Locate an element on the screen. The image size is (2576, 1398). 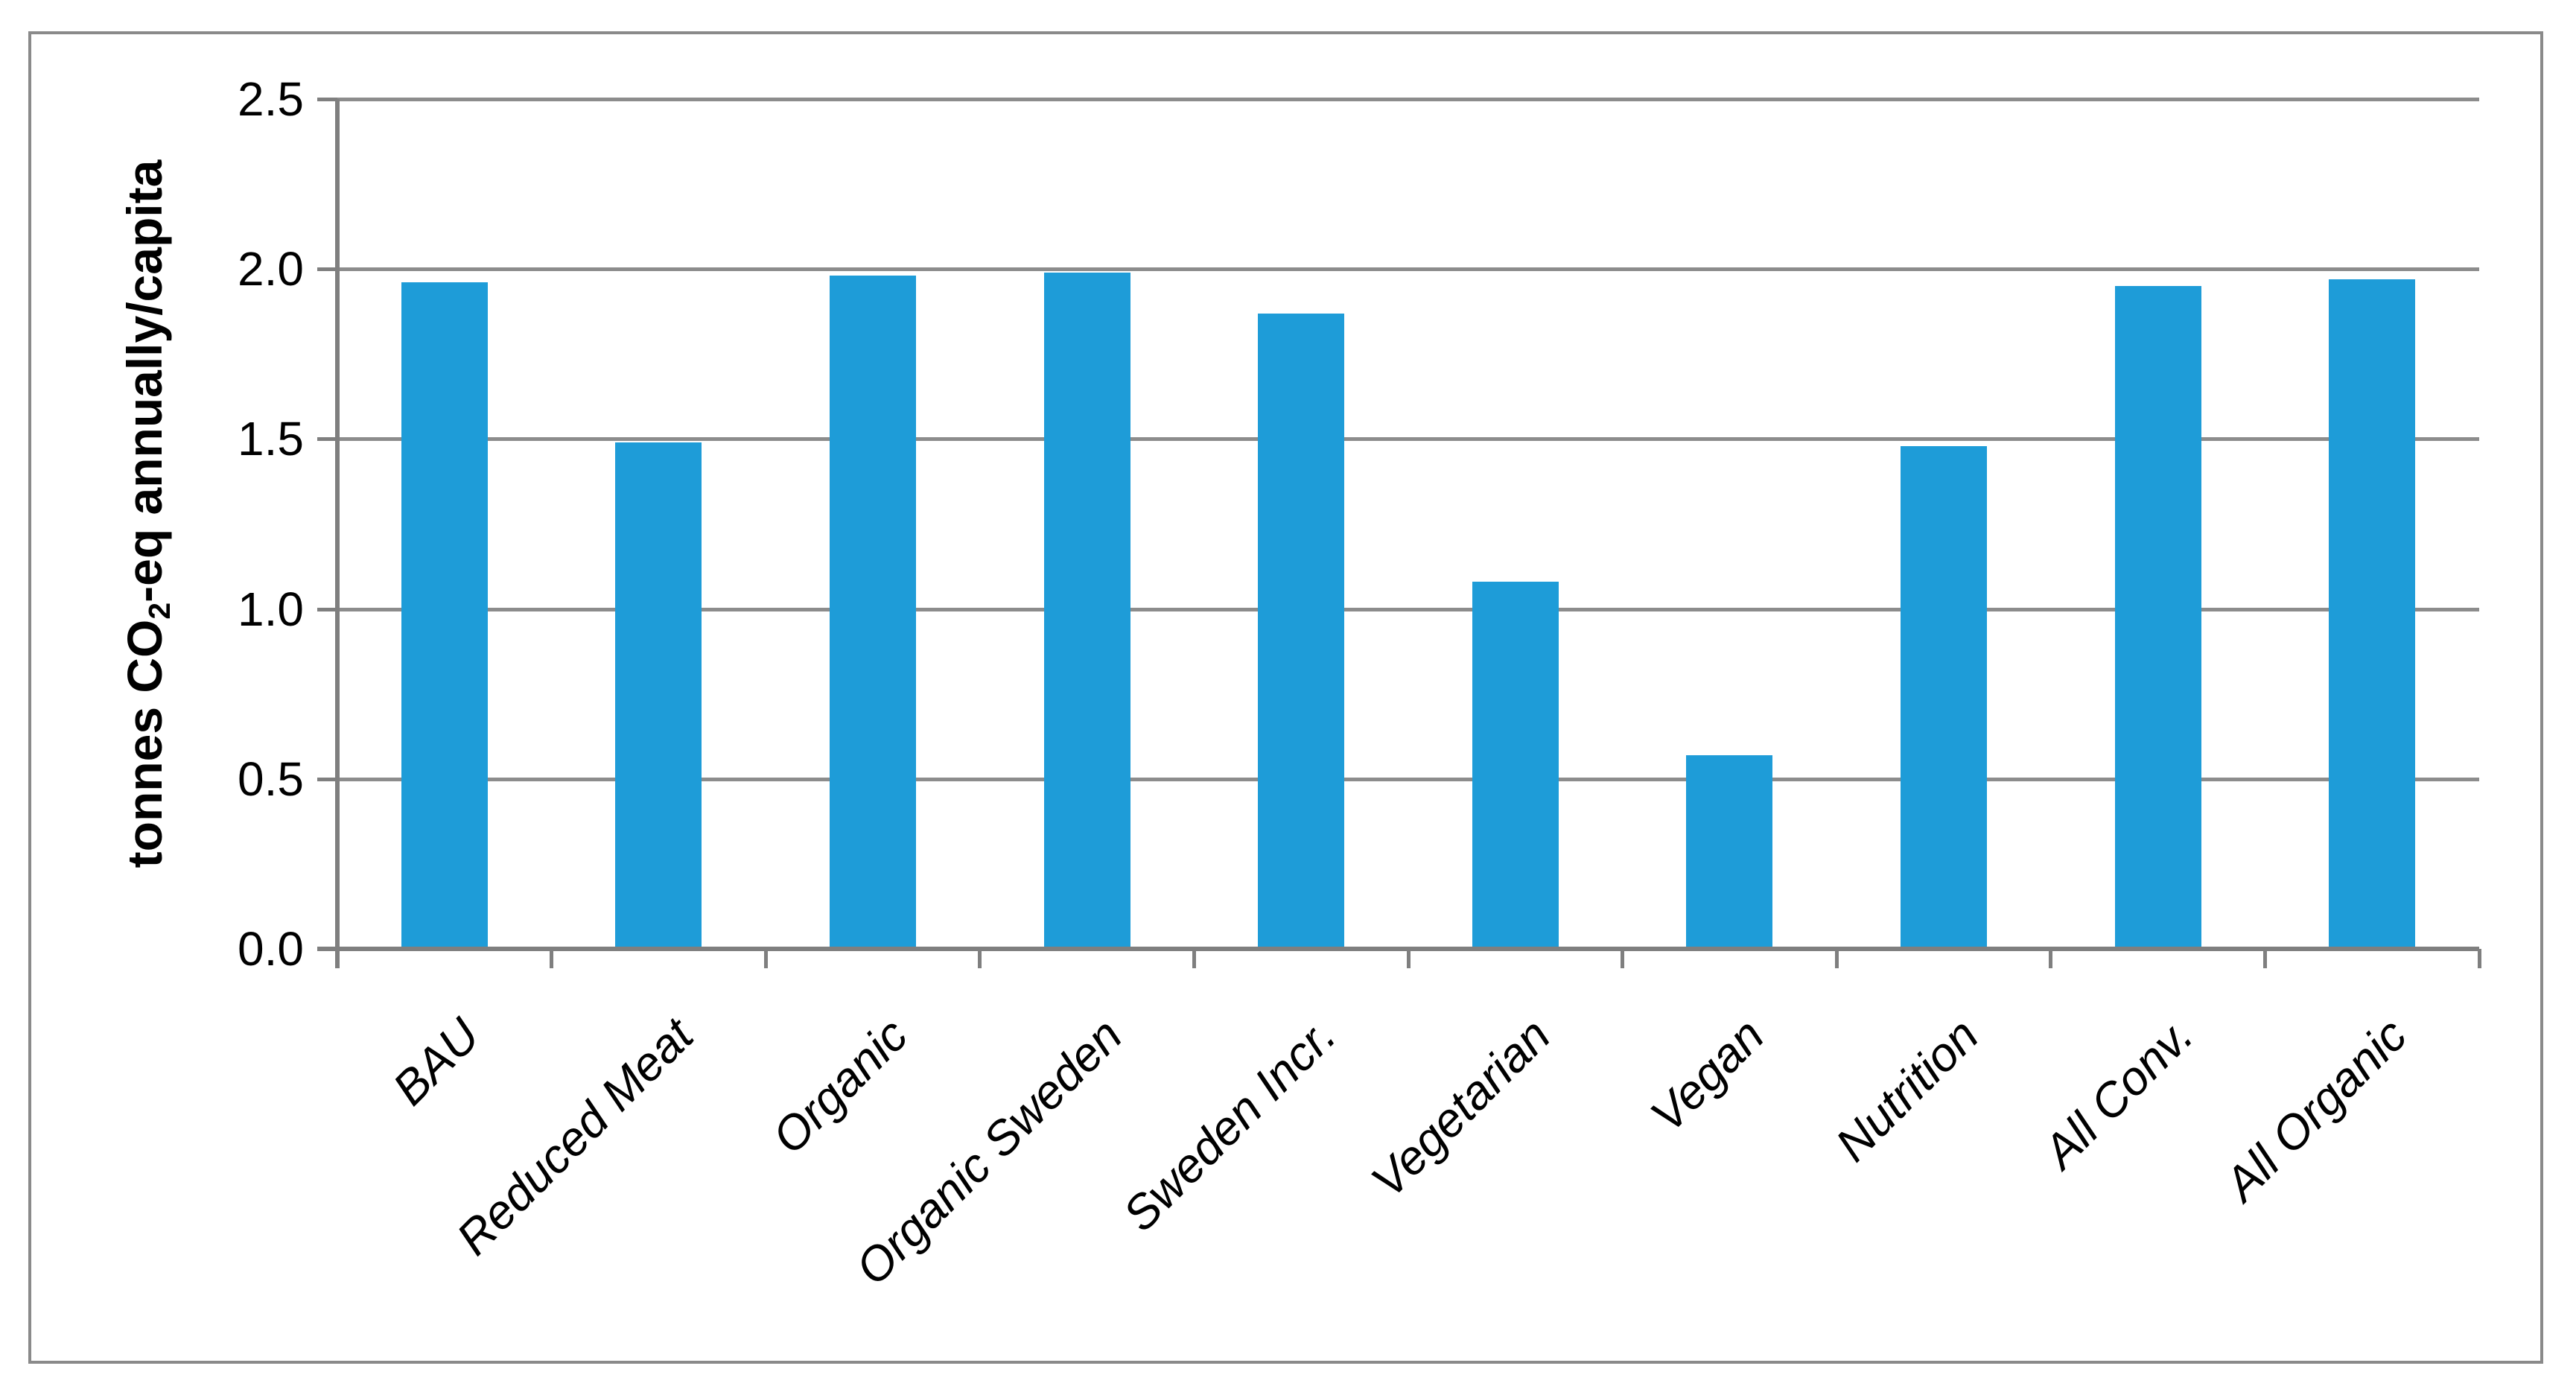
bar-all-organic is located at coordinates (2372, 614).